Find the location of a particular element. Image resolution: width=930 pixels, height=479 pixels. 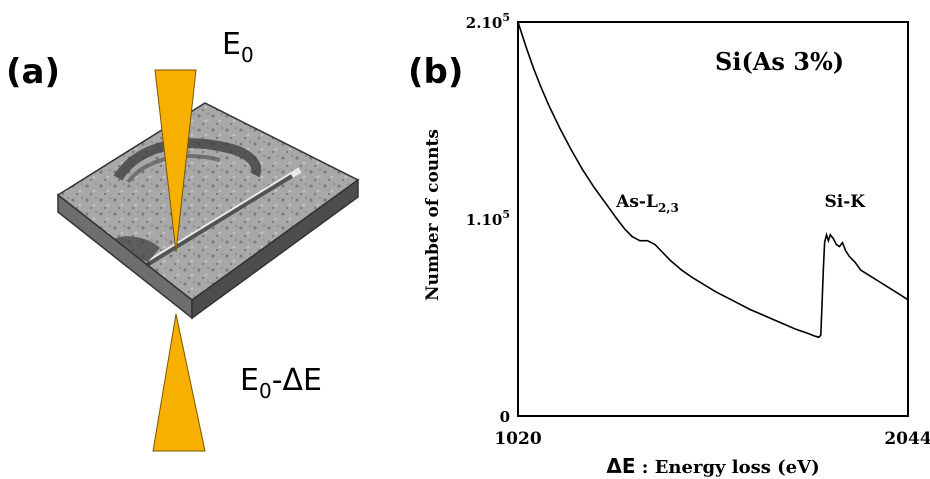

transmitted-beam is located at coordinates (179, 382).